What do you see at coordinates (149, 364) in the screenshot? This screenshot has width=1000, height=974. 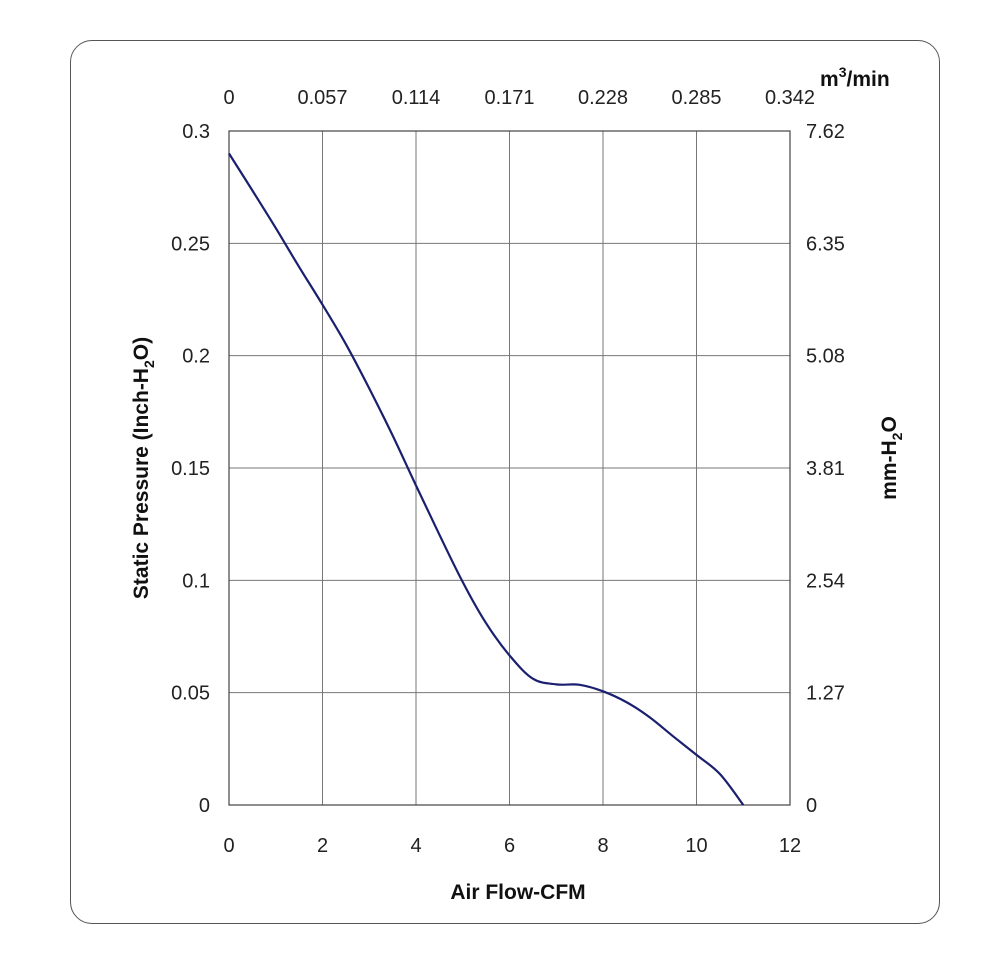 I see `y-axis-left-title-subscript: 2` at bounding box center [149, 364].